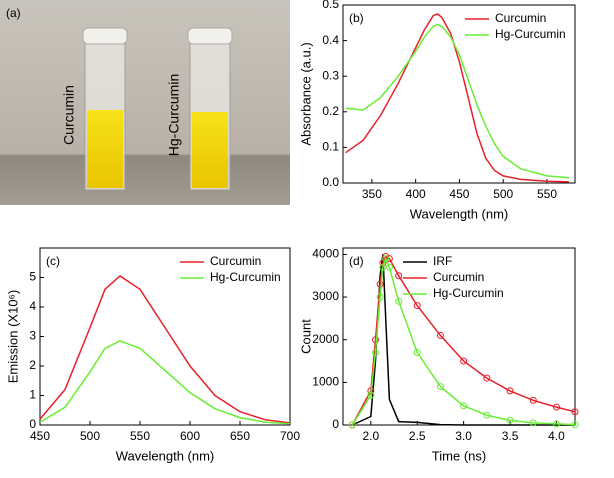  What do you see at coordinates (372, 194) in the screenshot?
I see `x-tick-label: 350` at bounding box center [372, 194].